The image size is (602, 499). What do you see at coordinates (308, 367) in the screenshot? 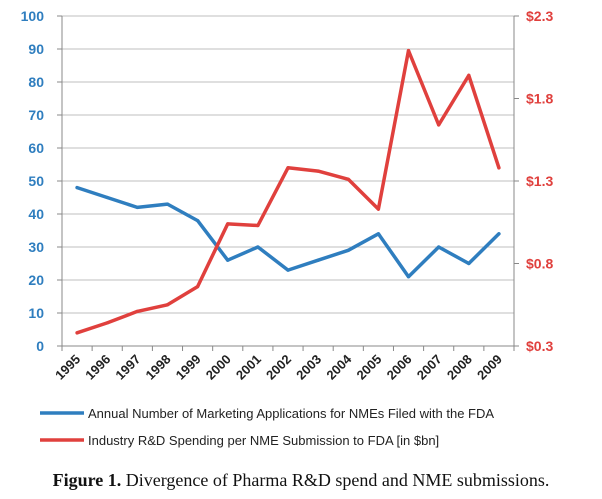
I see `x-tick-label: 2003` at bounding box center [308, 367].